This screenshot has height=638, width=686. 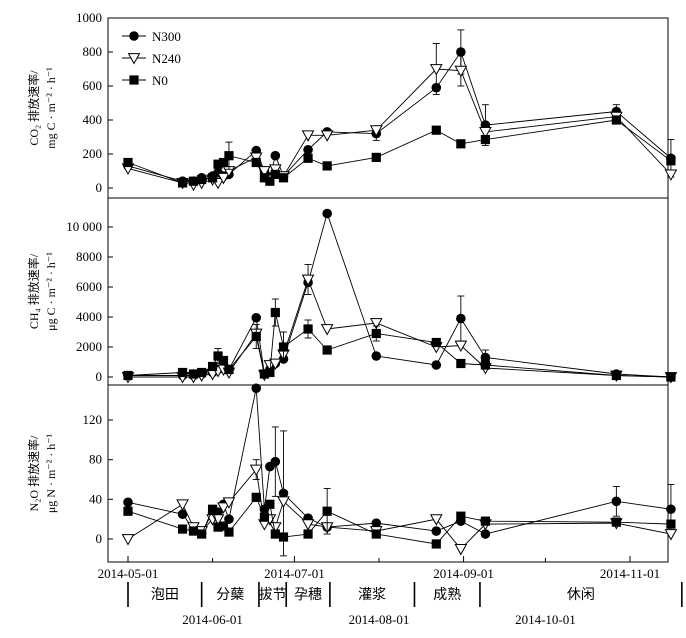 I want to click on growth-stage-bar: 泡田 分蘖 拔节 孕穗 灌浆 成熟 休闲, so click(x=405, y=594).